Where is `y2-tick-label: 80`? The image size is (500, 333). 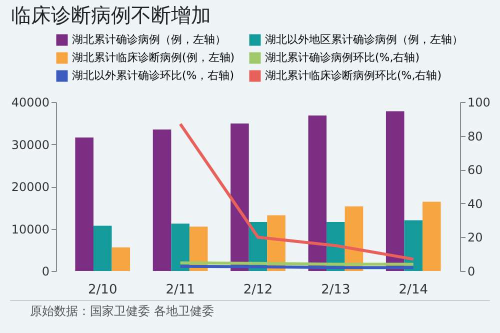
y2-tick-label: 80 is located at coordinates (475, 136).